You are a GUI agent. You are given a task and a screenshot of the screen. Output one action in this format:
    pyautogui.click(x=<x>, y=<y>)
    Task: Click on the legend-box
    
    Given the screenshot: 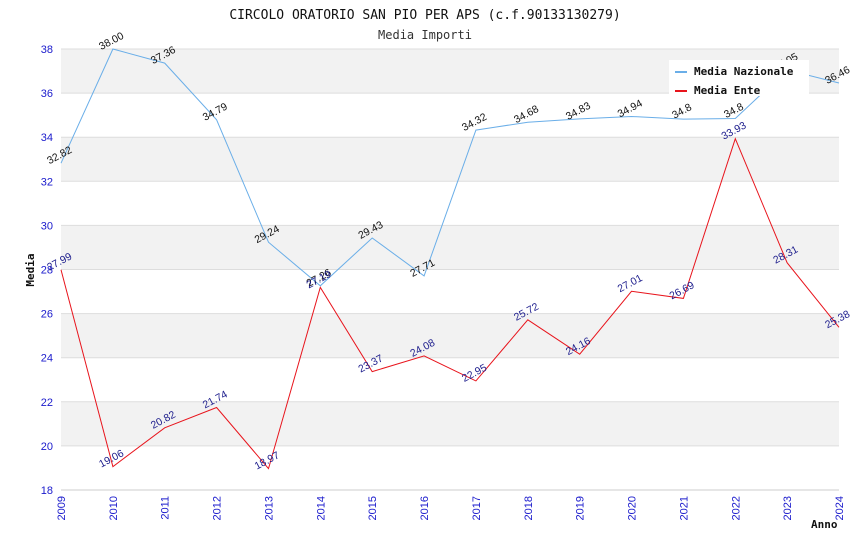 What is the action you would take?
    pyautogui.click(x=739, y=78)
    